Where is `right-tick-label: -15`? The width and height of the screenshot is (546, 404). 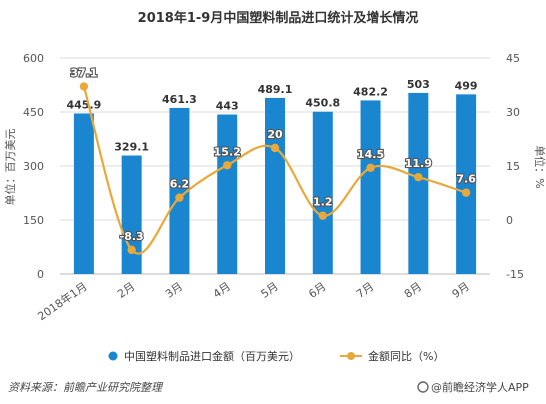
right-tick-label: -15 is located at coordinates (515, 274).